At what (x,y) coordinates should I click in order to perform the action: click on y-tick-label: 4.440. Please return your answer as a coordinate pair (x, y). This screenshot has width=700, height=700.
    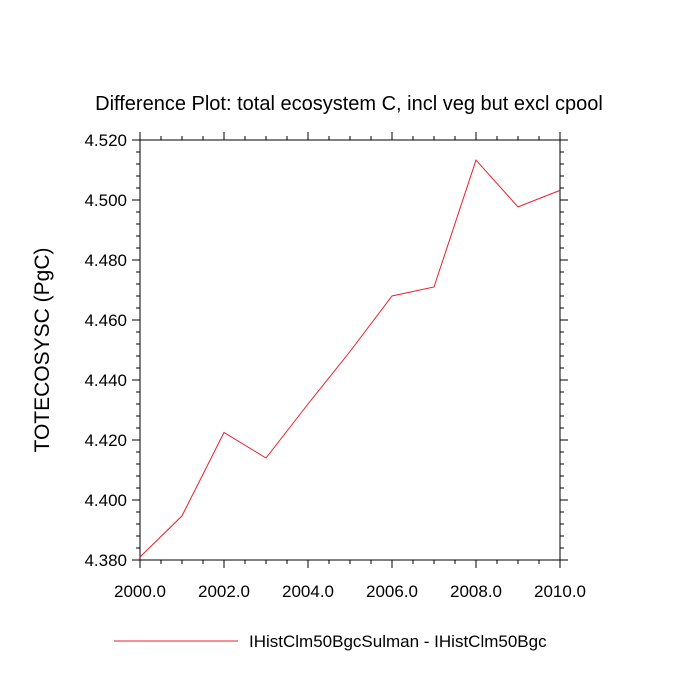
    Looking at the image, I should click on (105, 380).